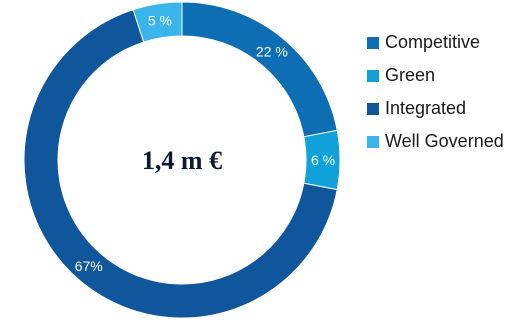 The width and height of the screenshot is (531, 320). I want to click on slice-label-green: 6 %, so click(323, 160).